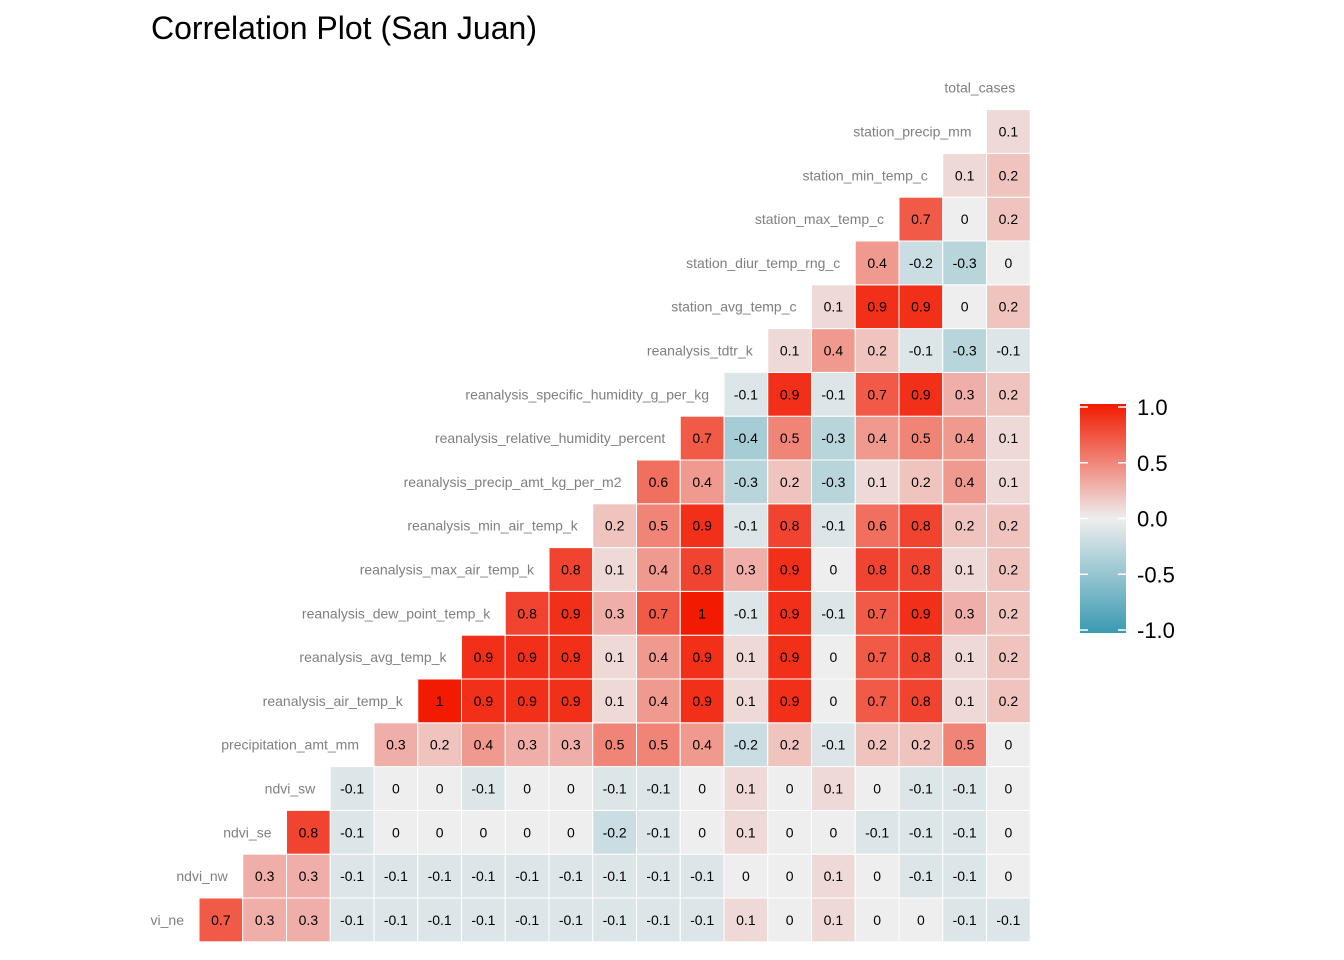 Image resolution: width=1344 pixels, height=960 pixels. Describe the element at coordinates (290, 789) in the screenshot. I see `variable-label: ndvi_sw` at that location.